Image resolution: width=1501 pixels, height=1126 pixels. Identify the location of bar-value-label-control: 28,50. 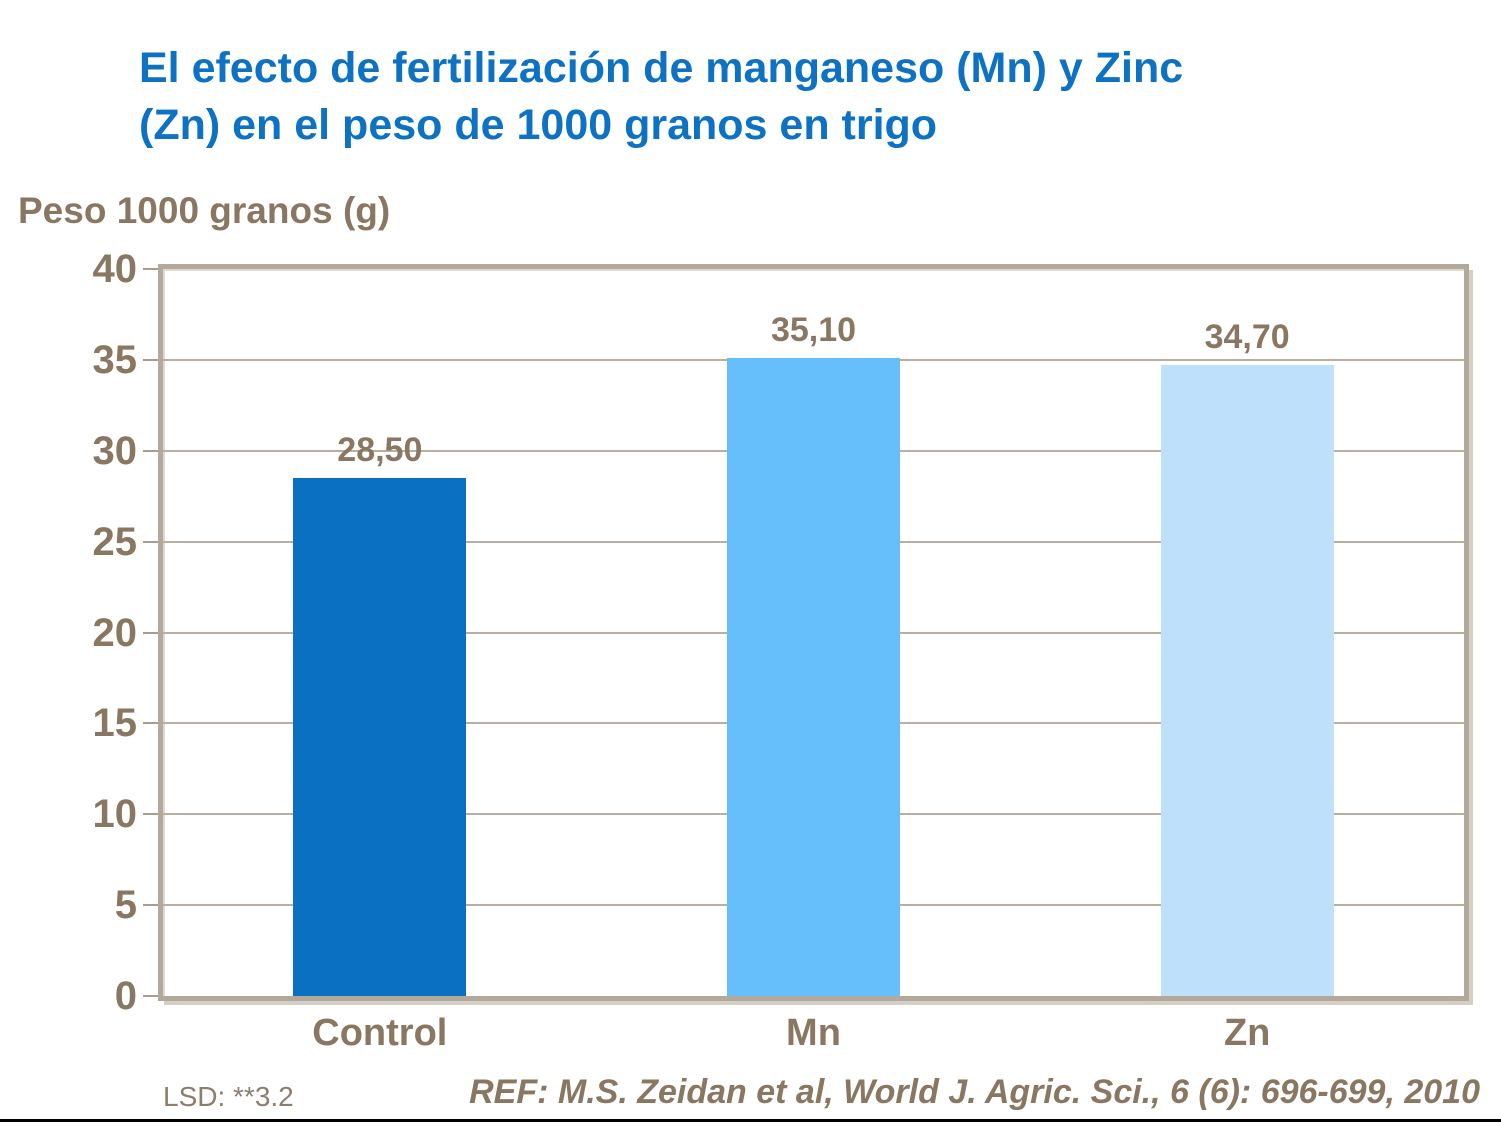
(380, 450).